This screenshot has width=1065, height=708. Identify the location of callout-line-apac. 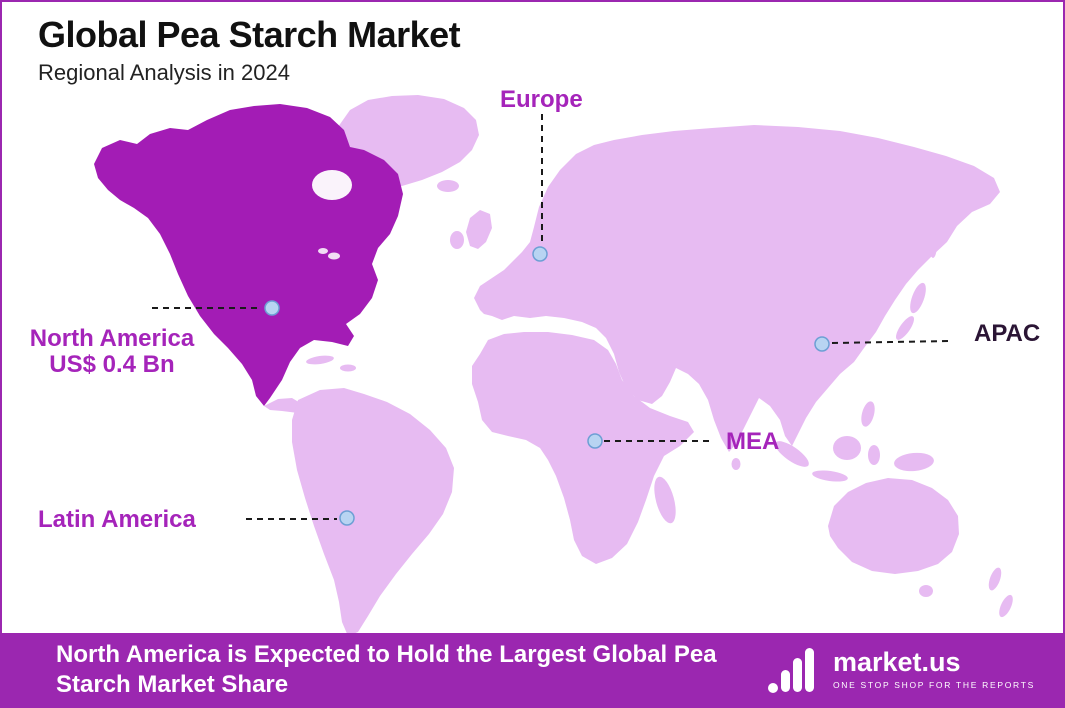
(891, 342).